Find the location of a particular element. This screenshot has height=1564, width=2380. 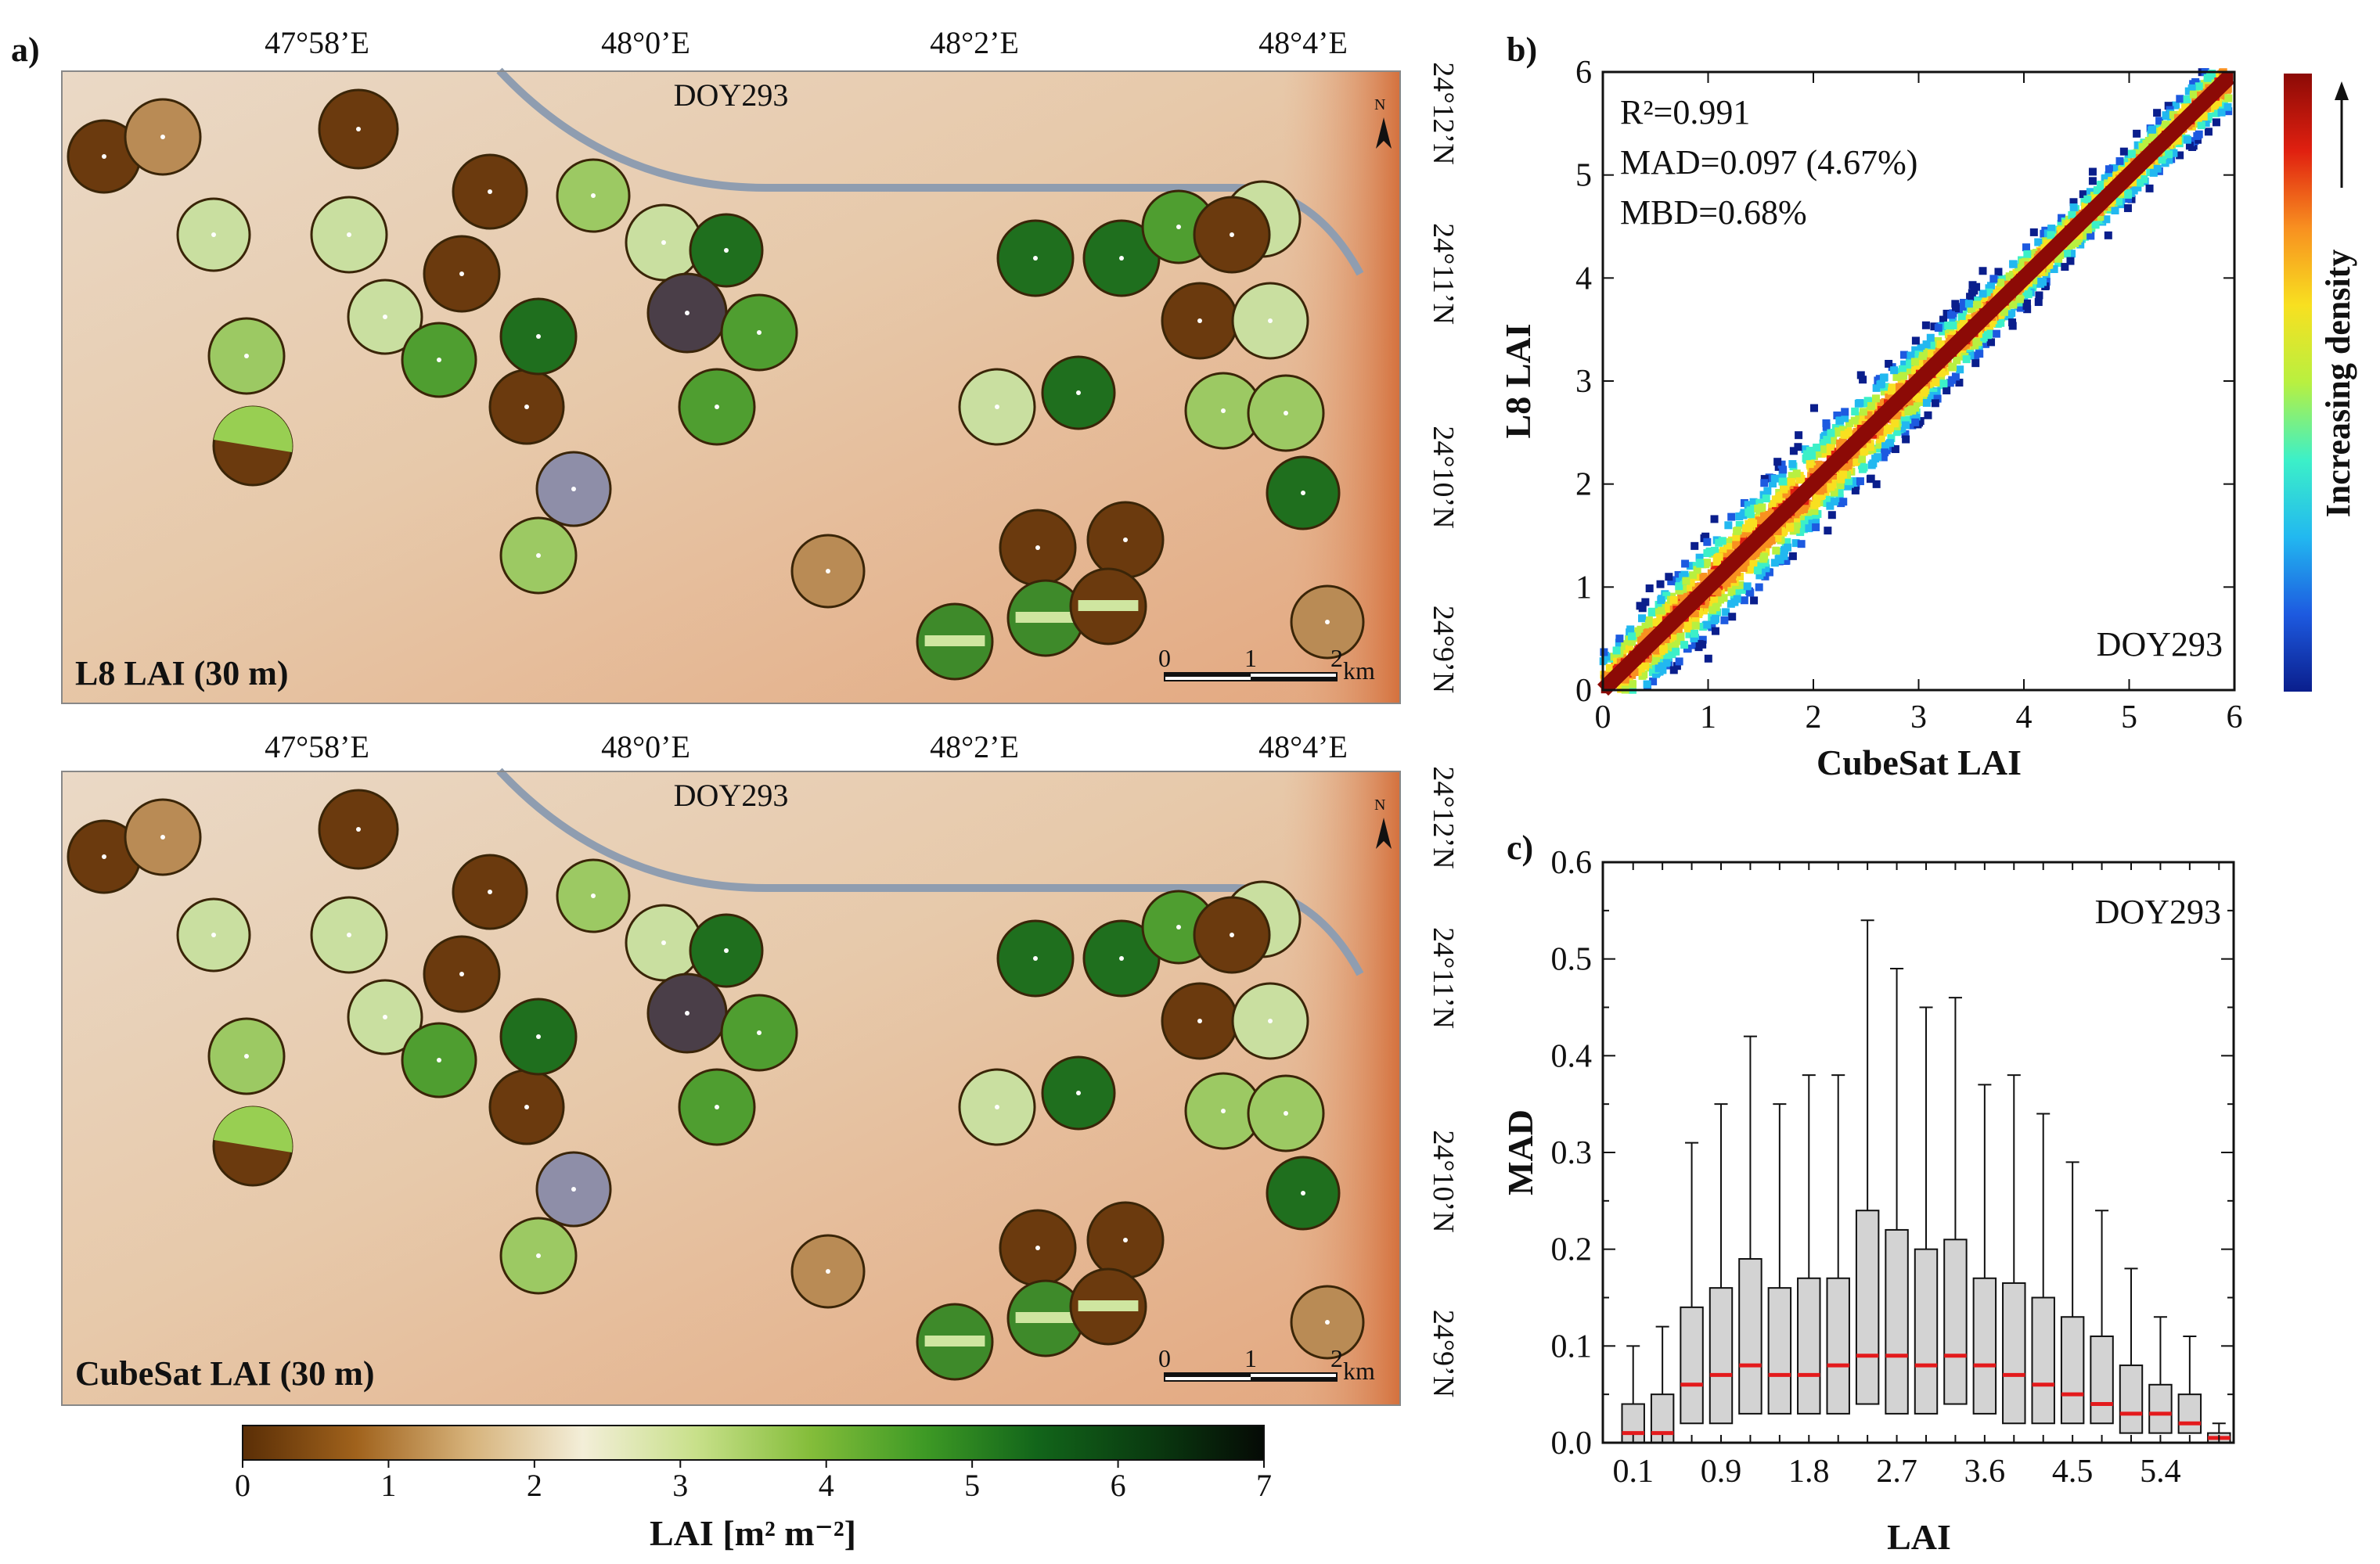

axes-b: 0 1 2 3 4 5 6 0 1 2 3 4 5 6 is located at coordinates (1909, 395).